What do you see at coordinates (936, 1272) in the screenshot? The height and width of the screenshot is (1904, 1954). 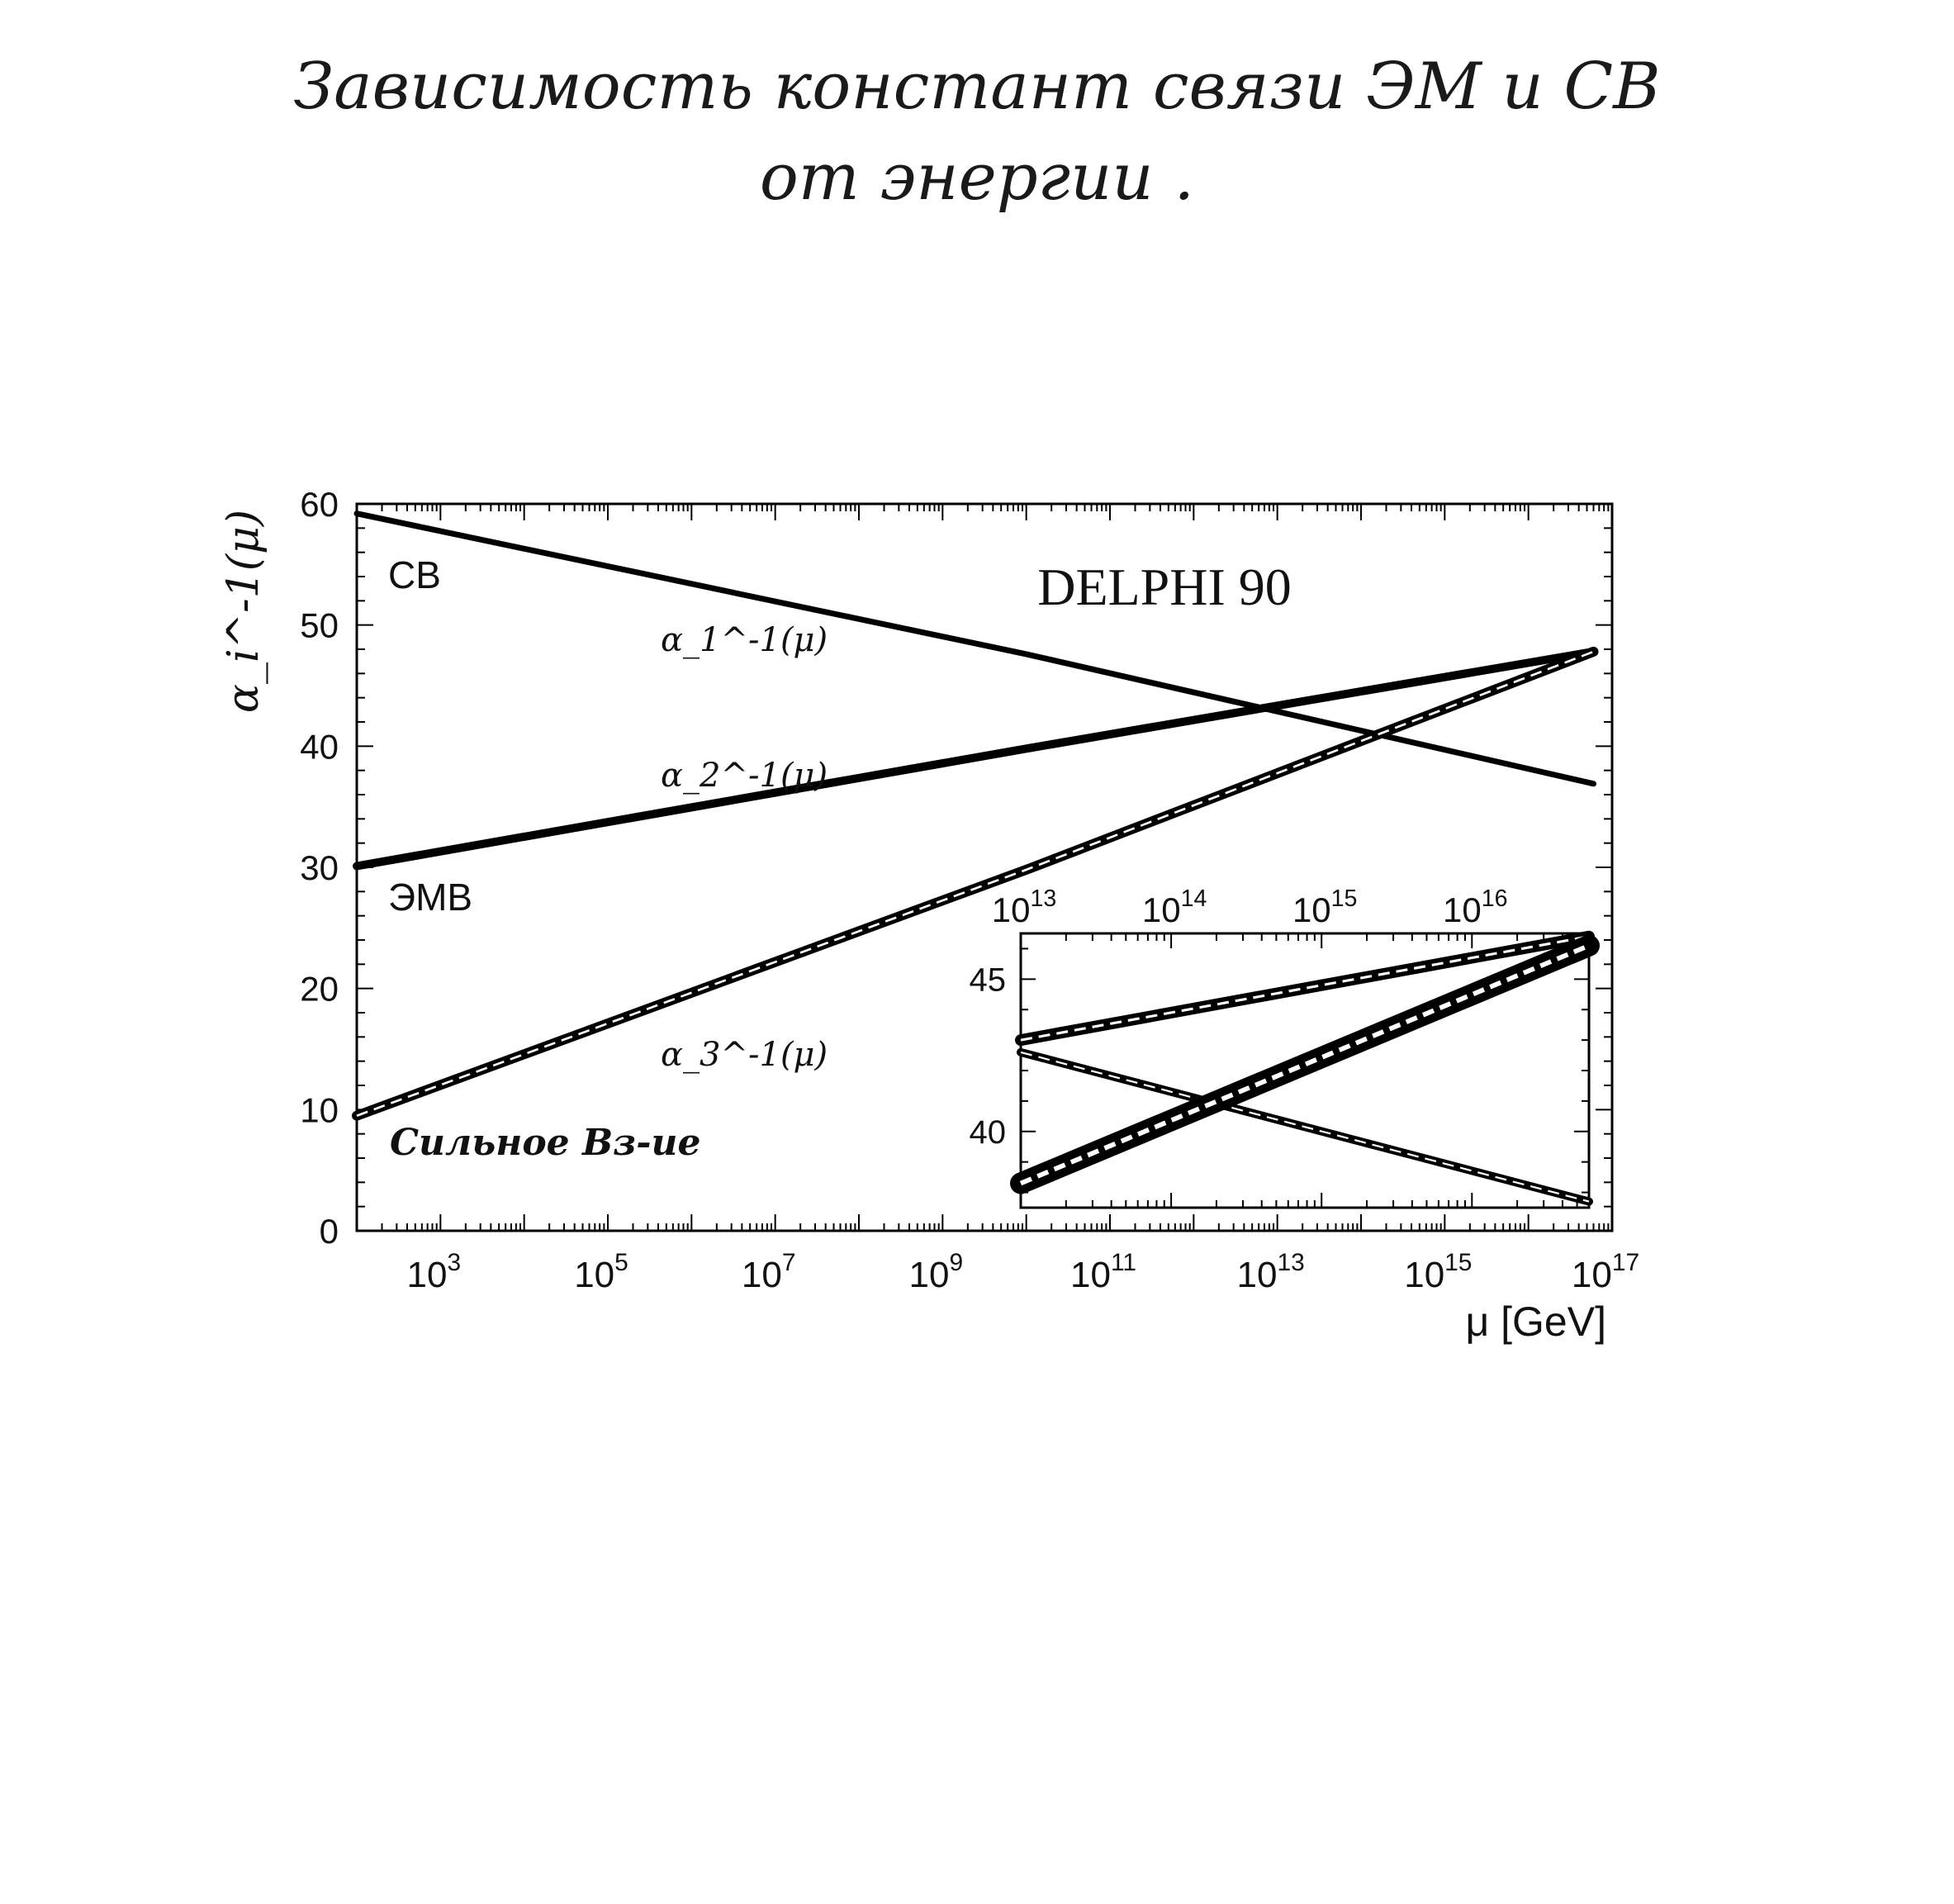 I see `x-tick-label: 10⁹` at bounding box center [936, 1272].